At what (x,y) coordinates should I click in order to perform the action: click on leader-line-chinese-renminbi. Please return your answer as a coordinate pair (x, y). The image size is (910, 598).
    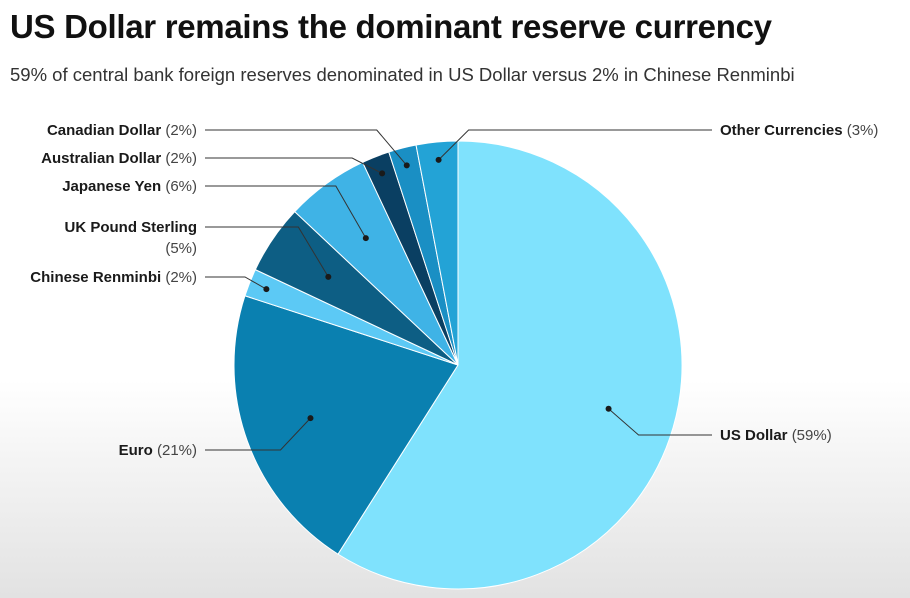
    Looking at the image, I should click on (236, 283).